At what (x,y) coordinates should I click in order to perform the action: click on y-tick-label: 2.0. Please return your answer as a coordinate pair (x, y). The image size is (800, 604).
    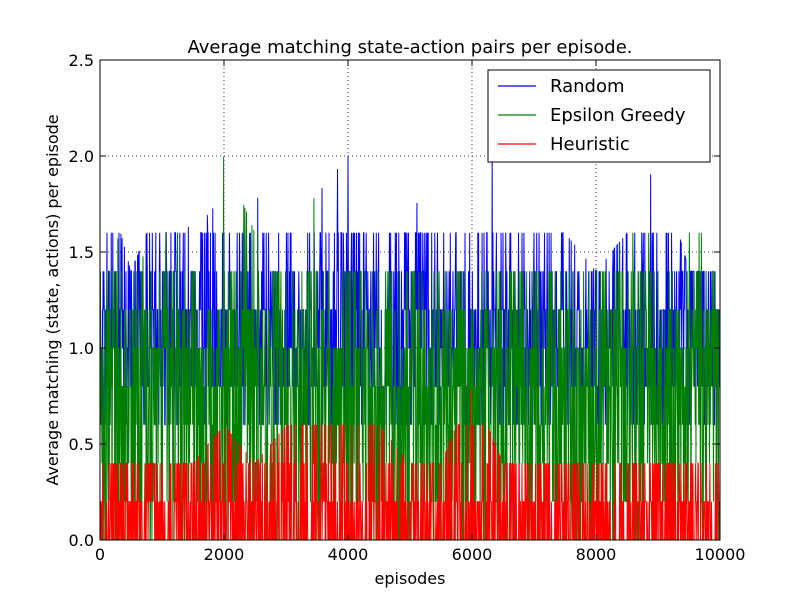
    Looking at the image, I should click on (81, 156).